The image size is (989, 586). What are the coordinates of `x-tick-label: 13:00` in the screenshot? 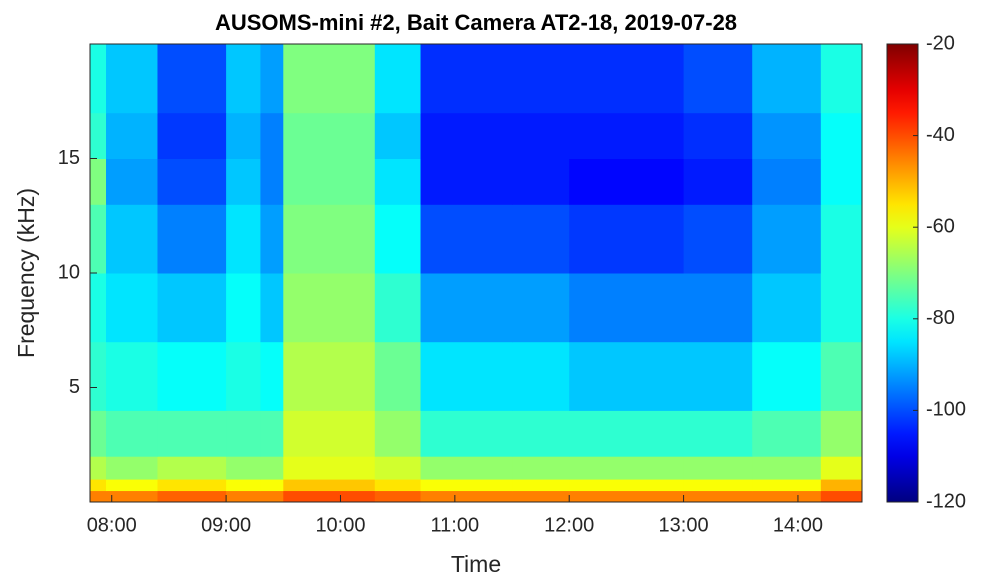 It's located at (684, 525).